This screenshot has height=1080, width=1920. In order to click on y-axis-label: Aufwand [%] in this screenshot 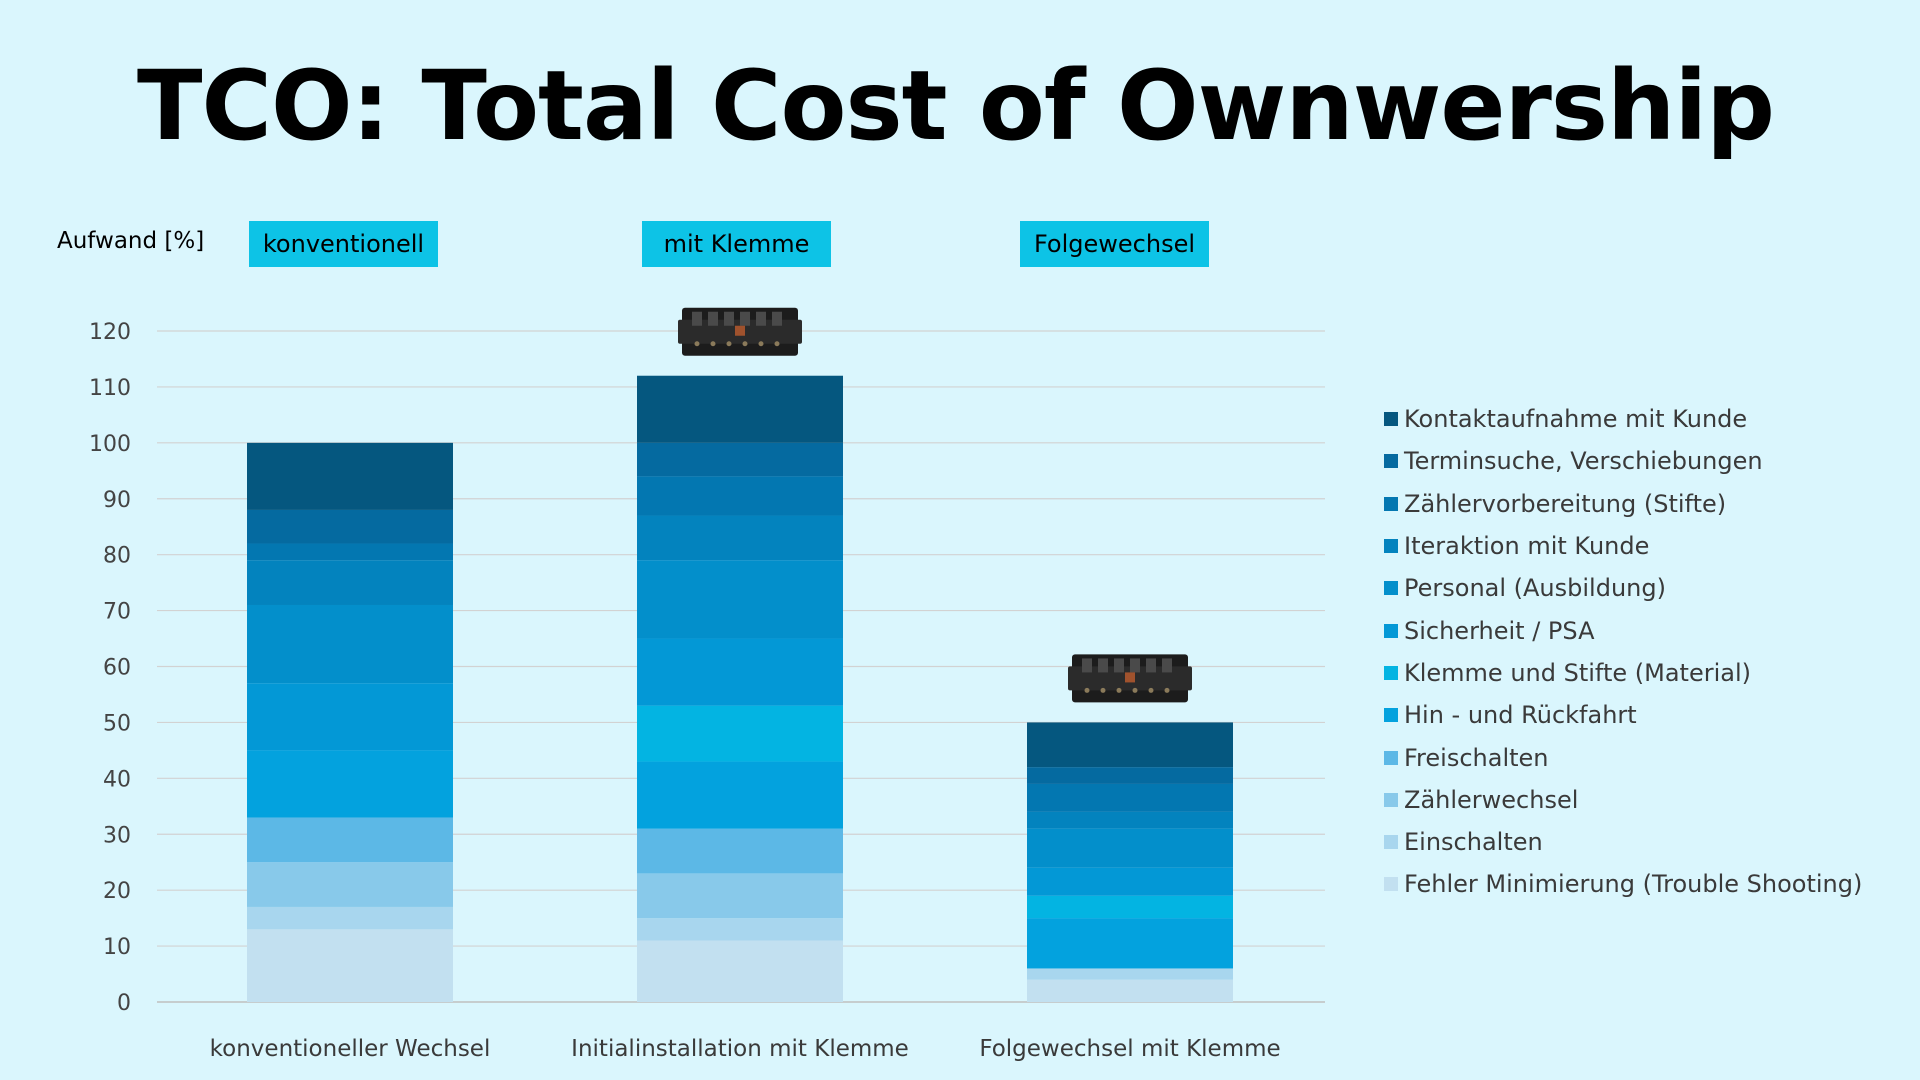, I will do `click(131, 241)`.